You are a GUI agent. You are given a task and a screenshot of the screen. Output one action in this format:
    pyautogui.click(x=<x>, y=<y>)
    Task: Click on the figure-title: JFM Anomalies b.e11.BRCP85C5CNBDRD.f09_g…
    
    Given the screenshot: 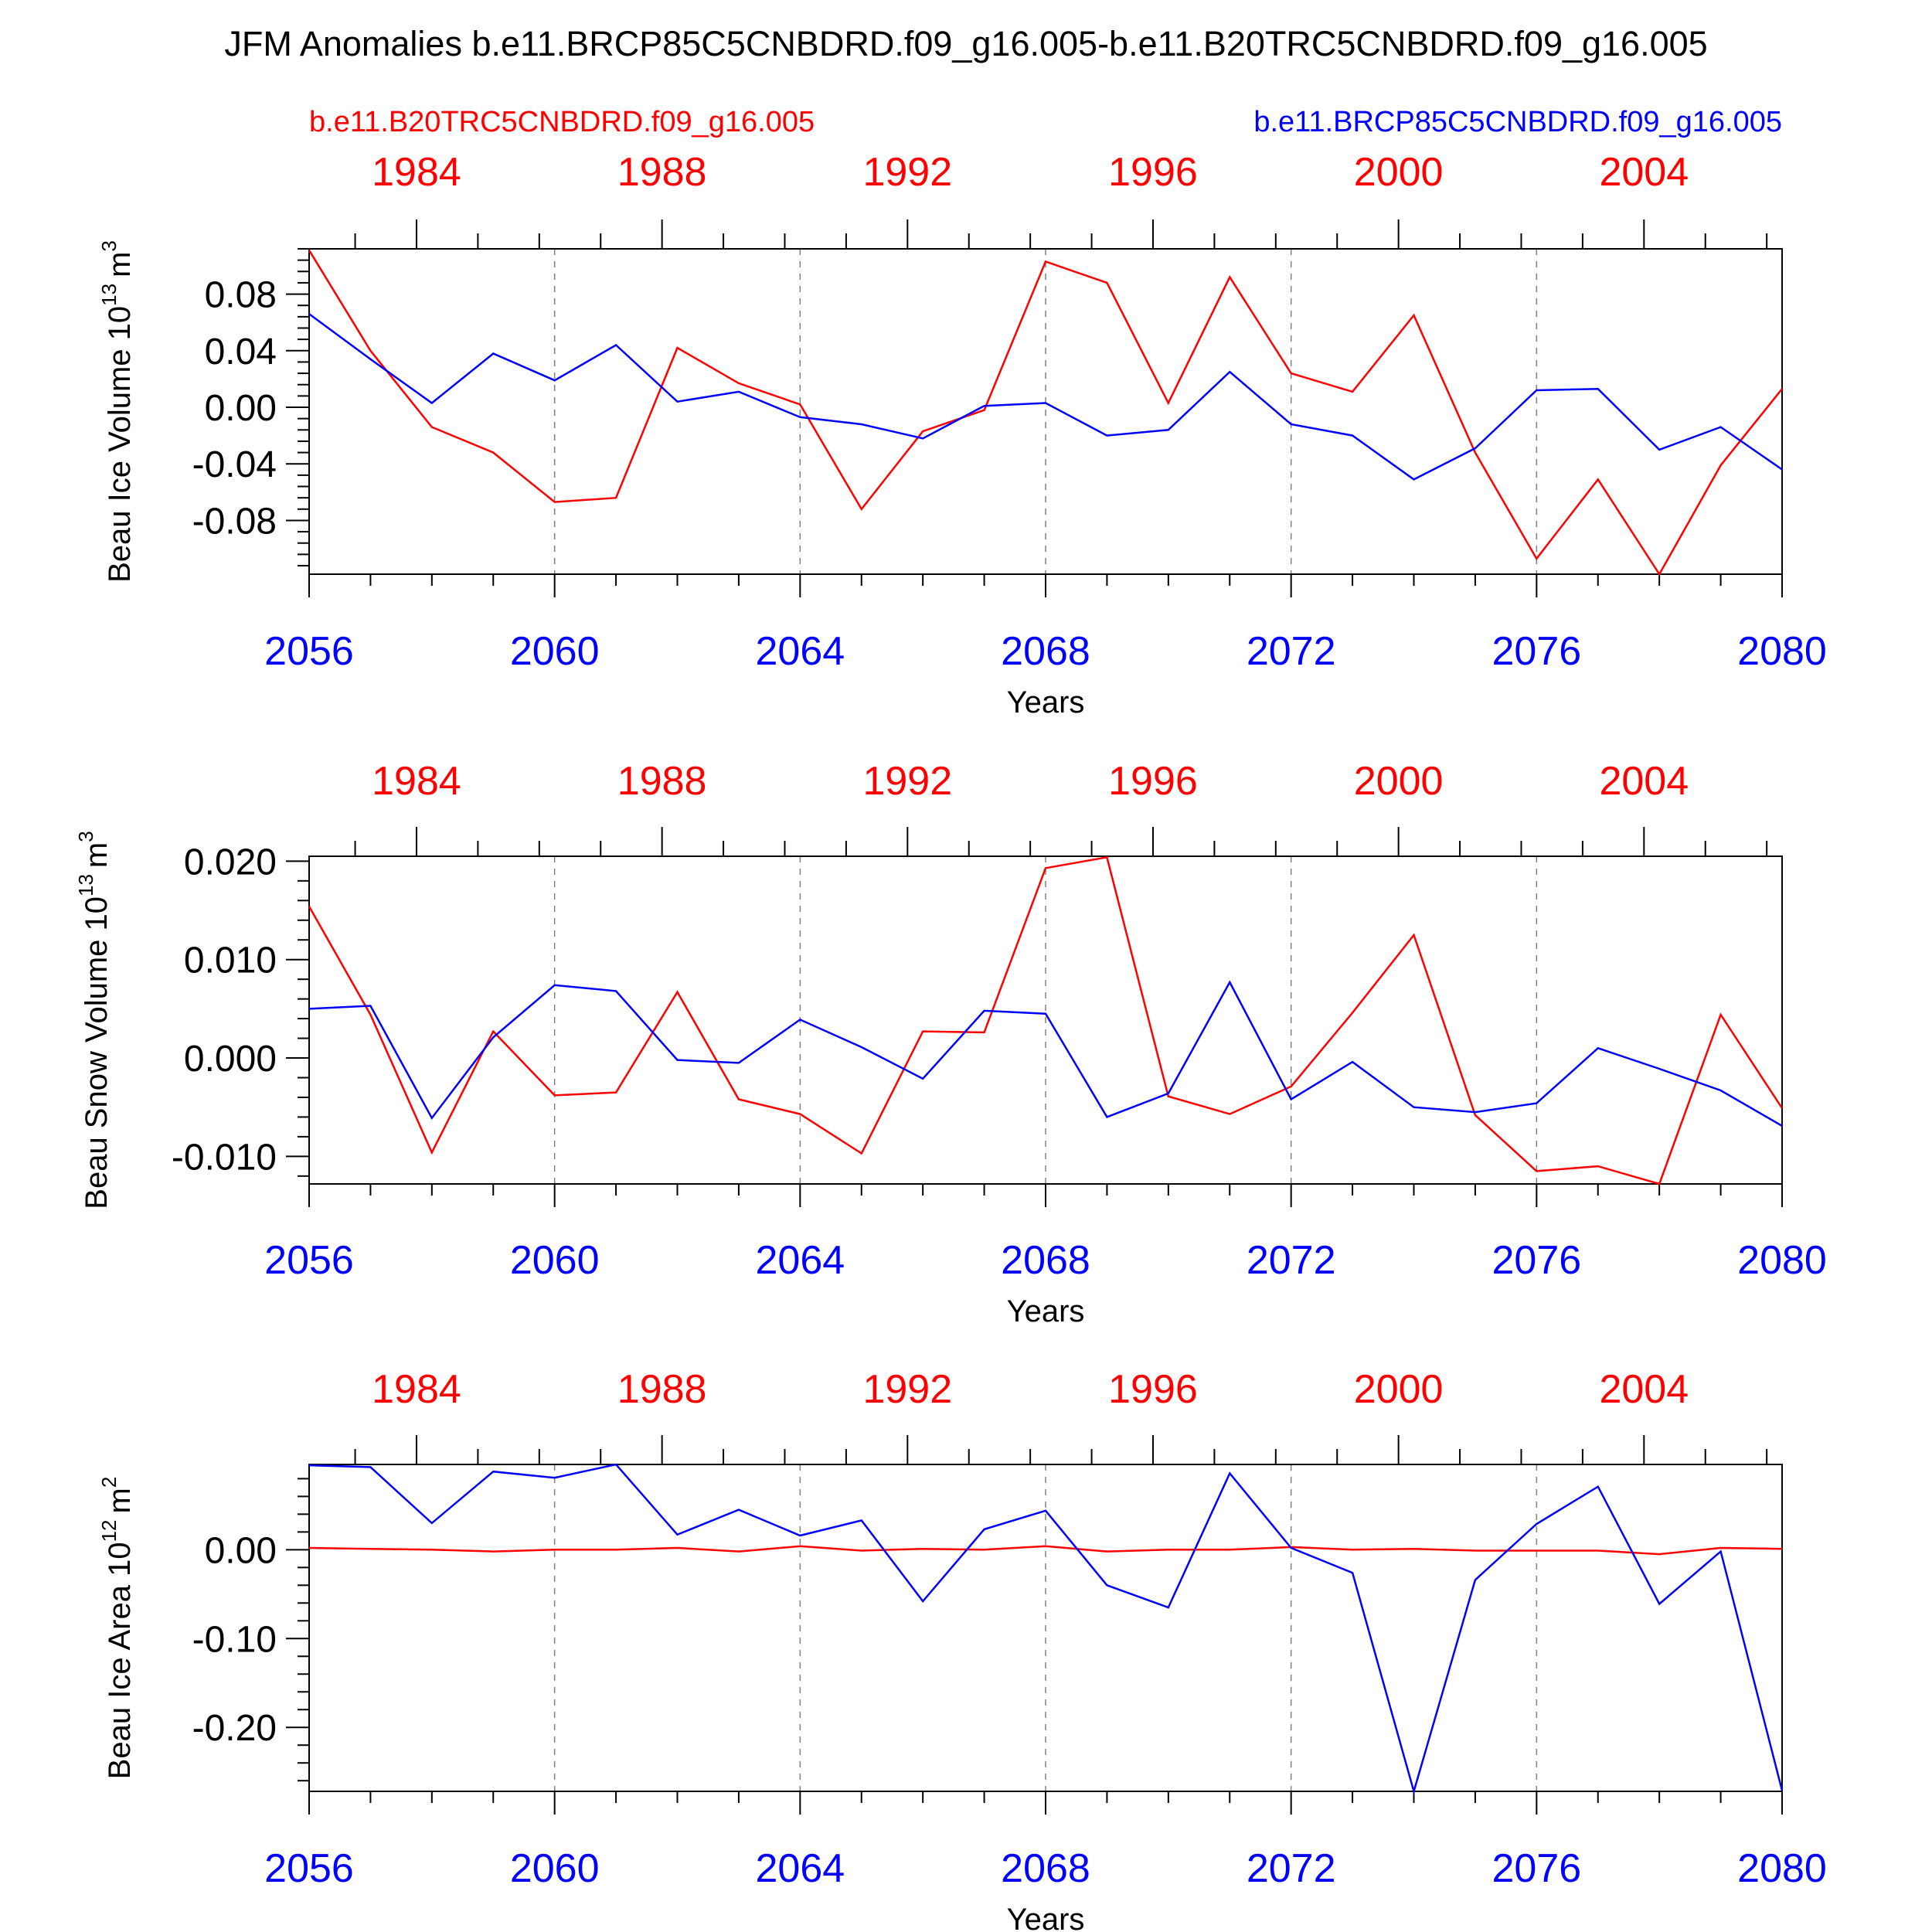 What is the action you would take?
    pyautogui.click(x=965, y=43)
    